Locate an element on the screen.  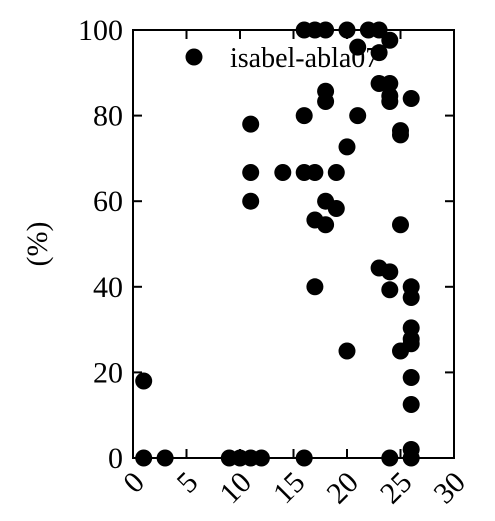
legend: isabel-abla07 is located at coordinates (282, 58).